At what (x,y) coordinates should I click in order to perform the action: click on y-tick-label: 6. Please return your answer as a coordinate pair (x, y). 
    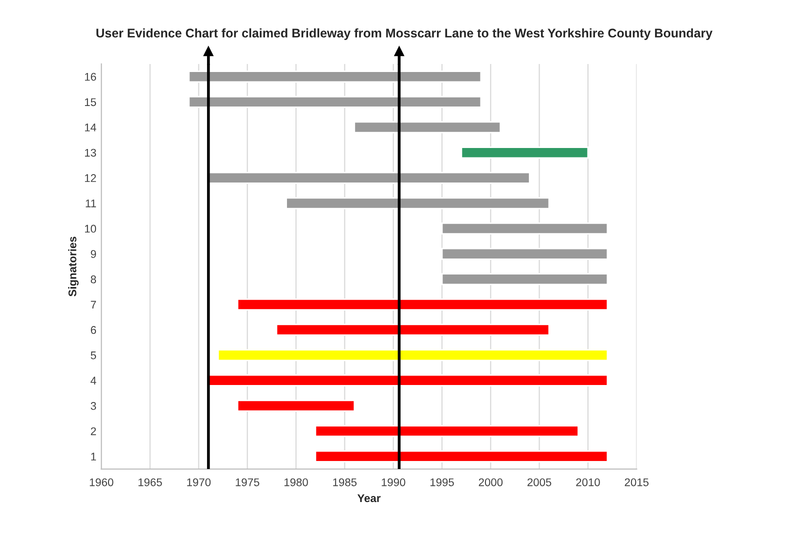
    Looking at the image, I should click on (93, 330).